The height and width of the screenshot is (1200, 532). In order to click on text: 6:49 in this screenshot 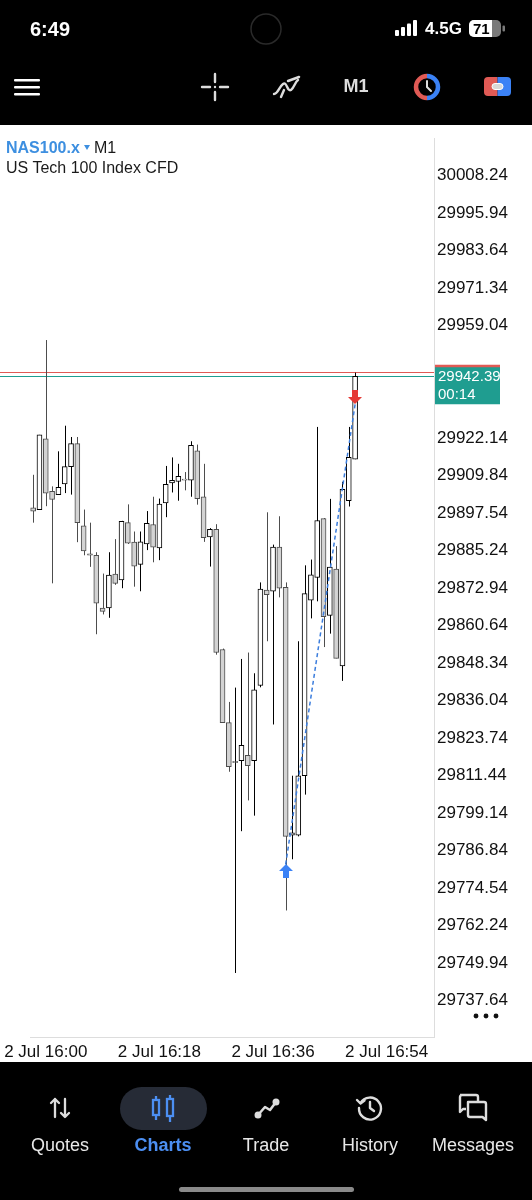, I will do `click(50, 29)`.